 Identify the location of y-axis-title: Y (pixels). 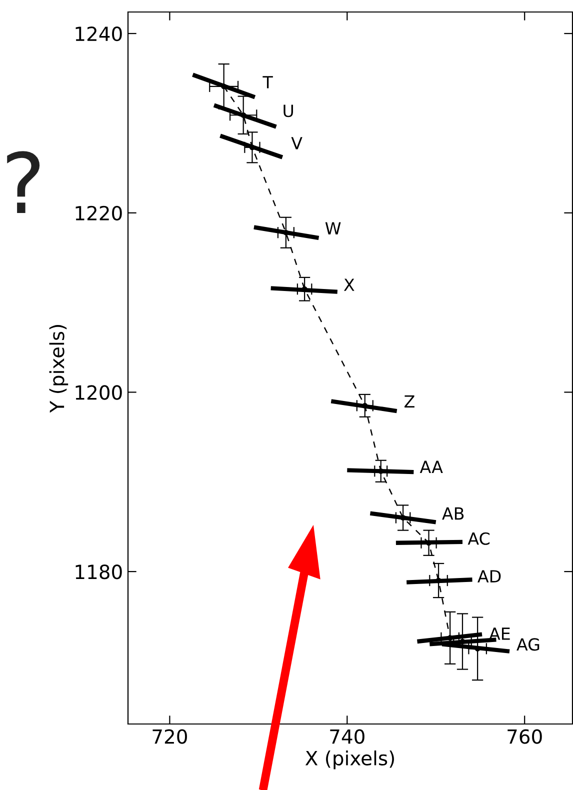
(58, 368).